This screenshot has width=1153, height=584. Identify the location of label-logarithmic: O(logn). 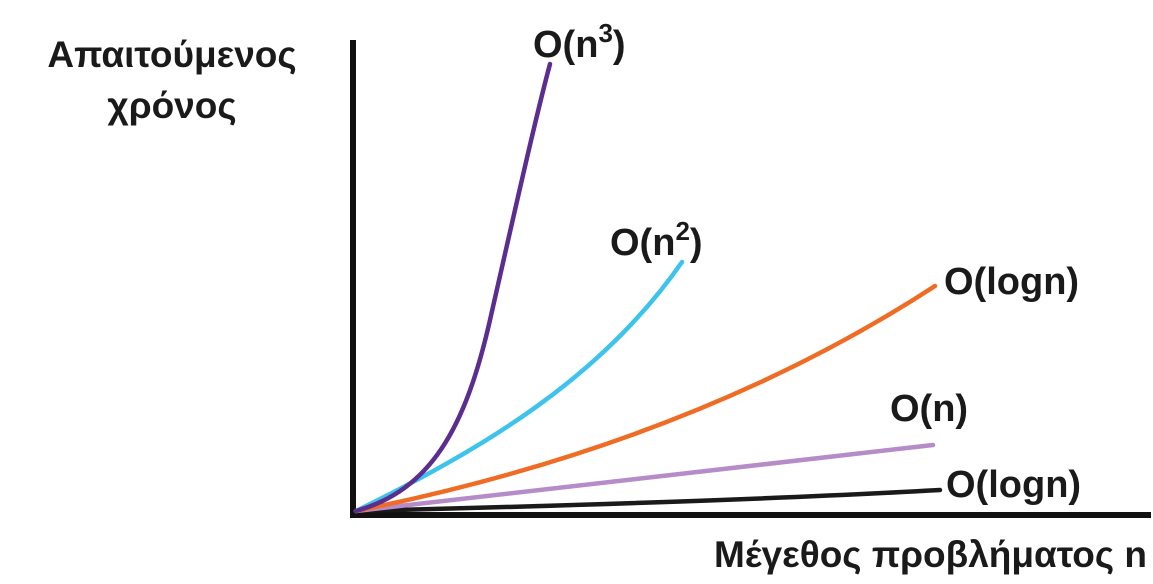
(1013, 485).